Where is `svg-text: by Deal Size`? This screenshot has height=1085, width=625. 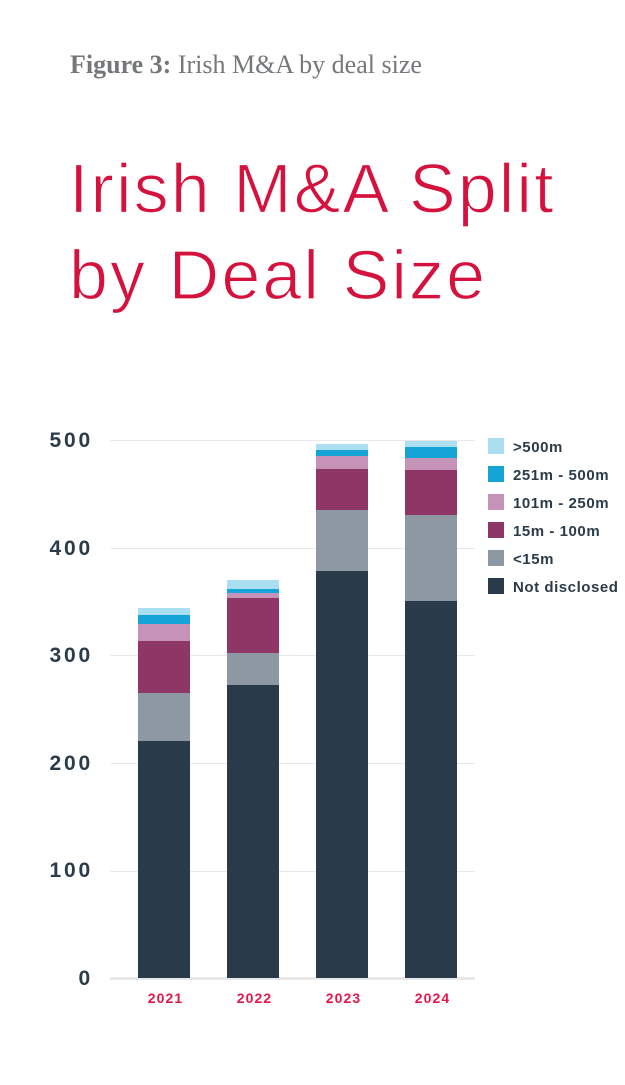
svg-text: by Deal Size is located at coordinates (278, 275).